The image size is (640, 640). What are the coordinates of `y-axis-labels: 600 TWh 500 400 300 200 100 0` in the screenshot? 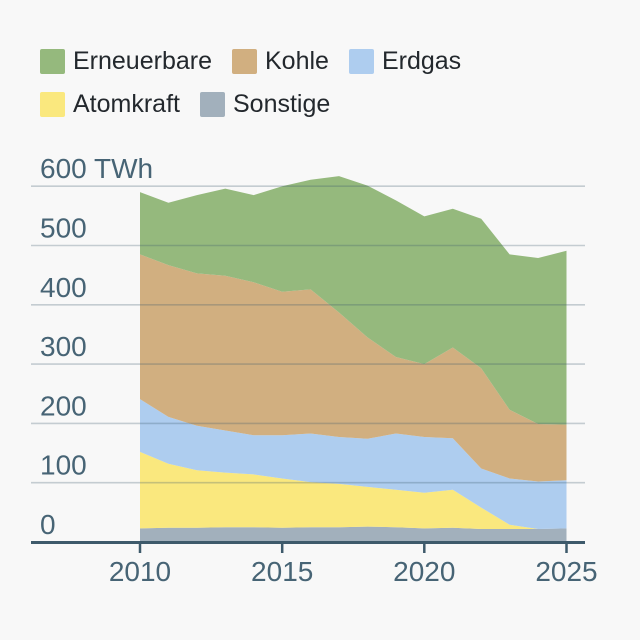 It's located at (96, 346).